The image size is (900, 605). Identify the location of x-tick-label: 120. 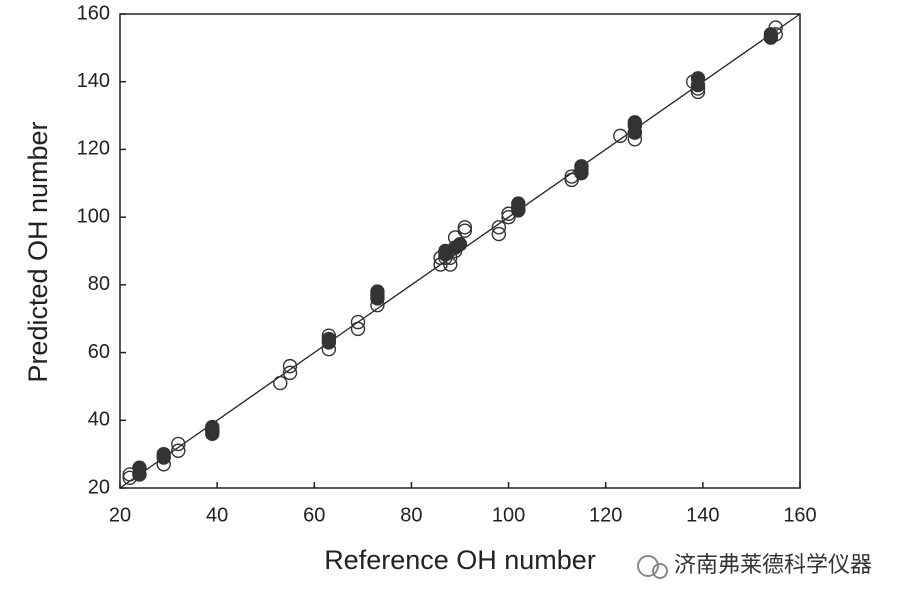
(605, 515).